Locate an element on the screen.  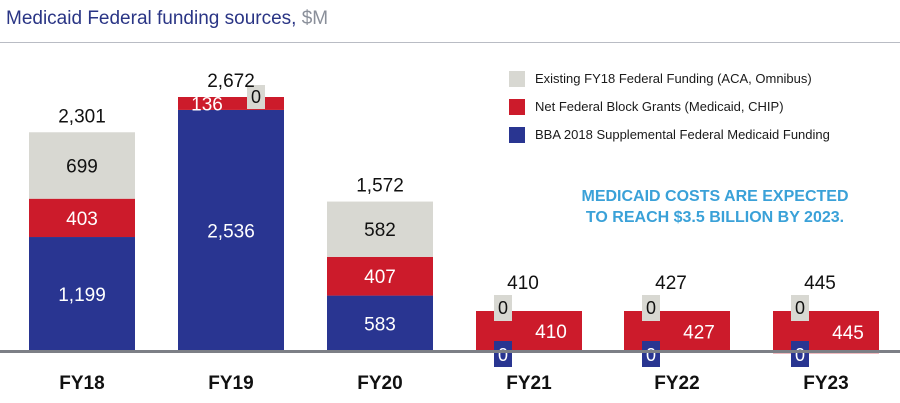
label-fy22-existing: 0 is located at coordinates (651, 308).